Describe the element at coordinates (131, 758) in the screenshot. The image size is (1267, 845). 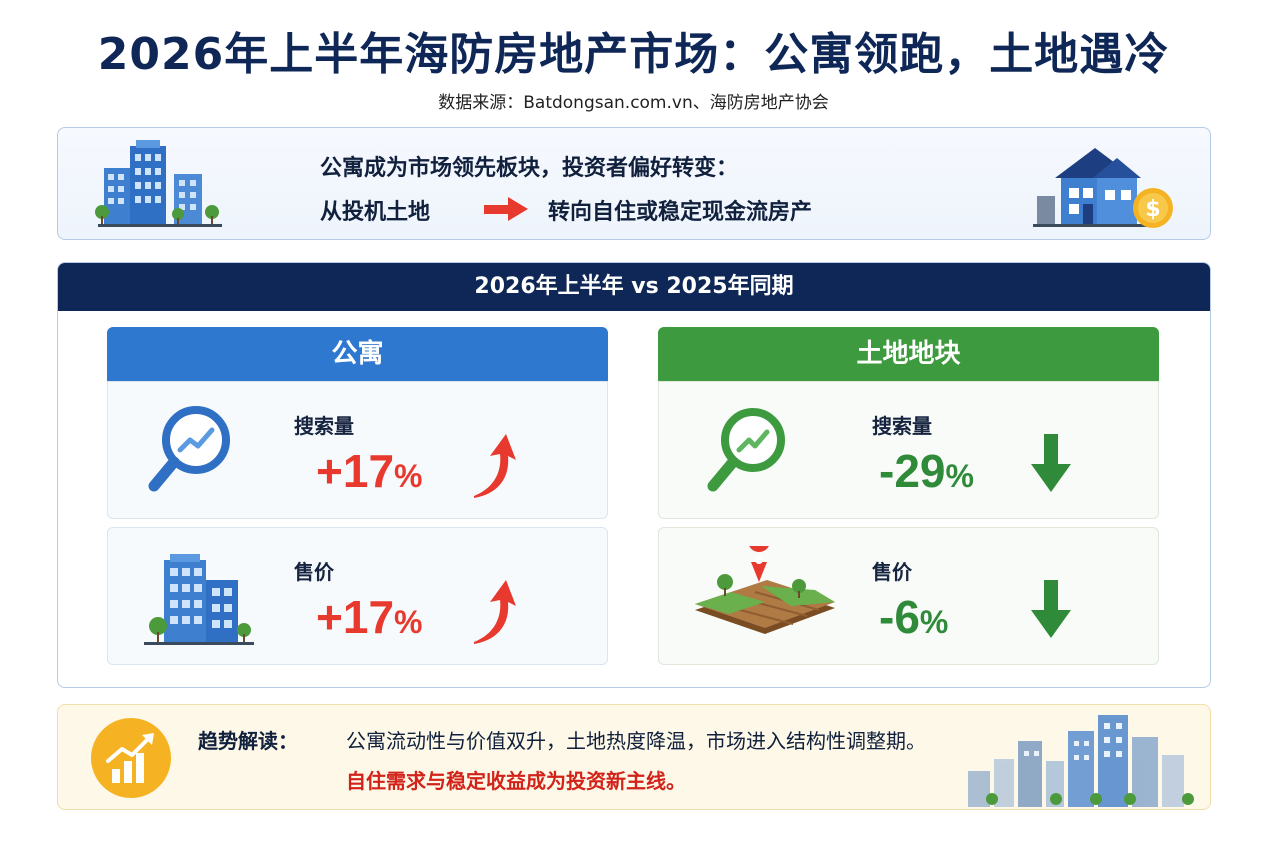
I see `growth-chart-icon` at that location.